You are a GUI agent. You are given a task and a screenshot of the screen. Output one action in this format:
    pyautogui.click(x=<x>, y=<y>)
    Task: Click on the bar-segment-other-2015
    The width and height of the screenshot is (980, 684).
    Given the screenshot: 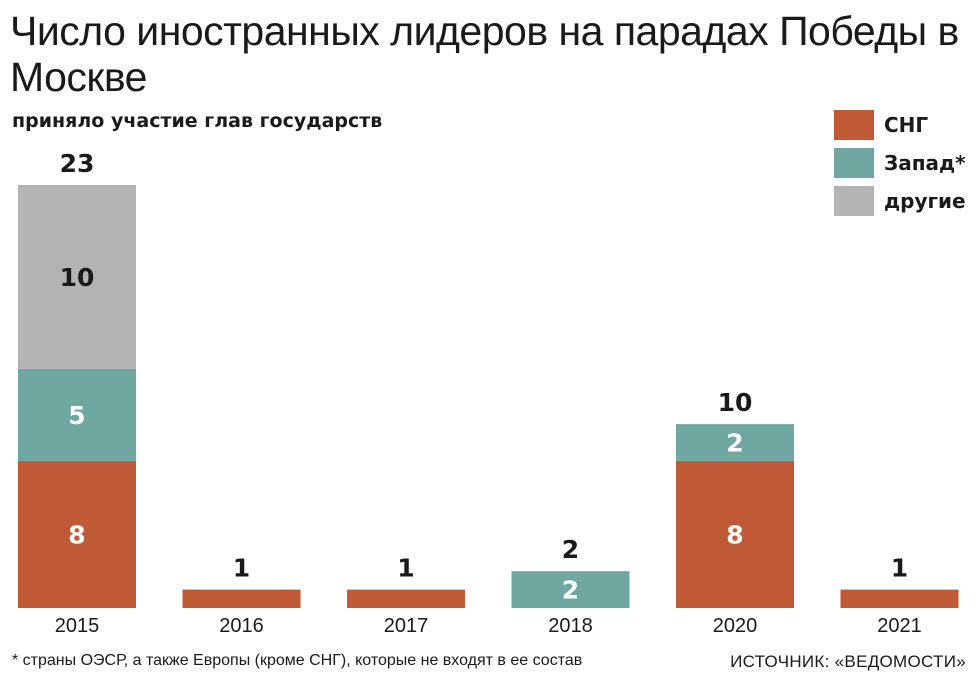 What is the action you would take?
    pyautogui.click(x=77, y=277)
    